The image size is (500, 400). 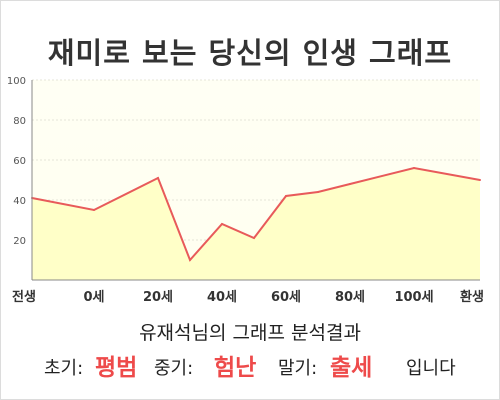 I want to click on mid-label: 중기:, so click(x=174, y=368).